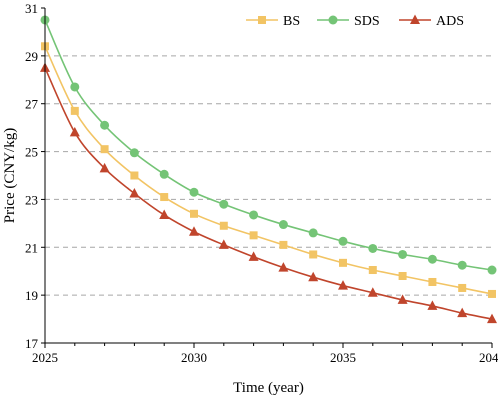  What do you see at coordinates (462, 265) in the screenshot?
I see `data-point-sds-2039` at bounding box center [462, 265].